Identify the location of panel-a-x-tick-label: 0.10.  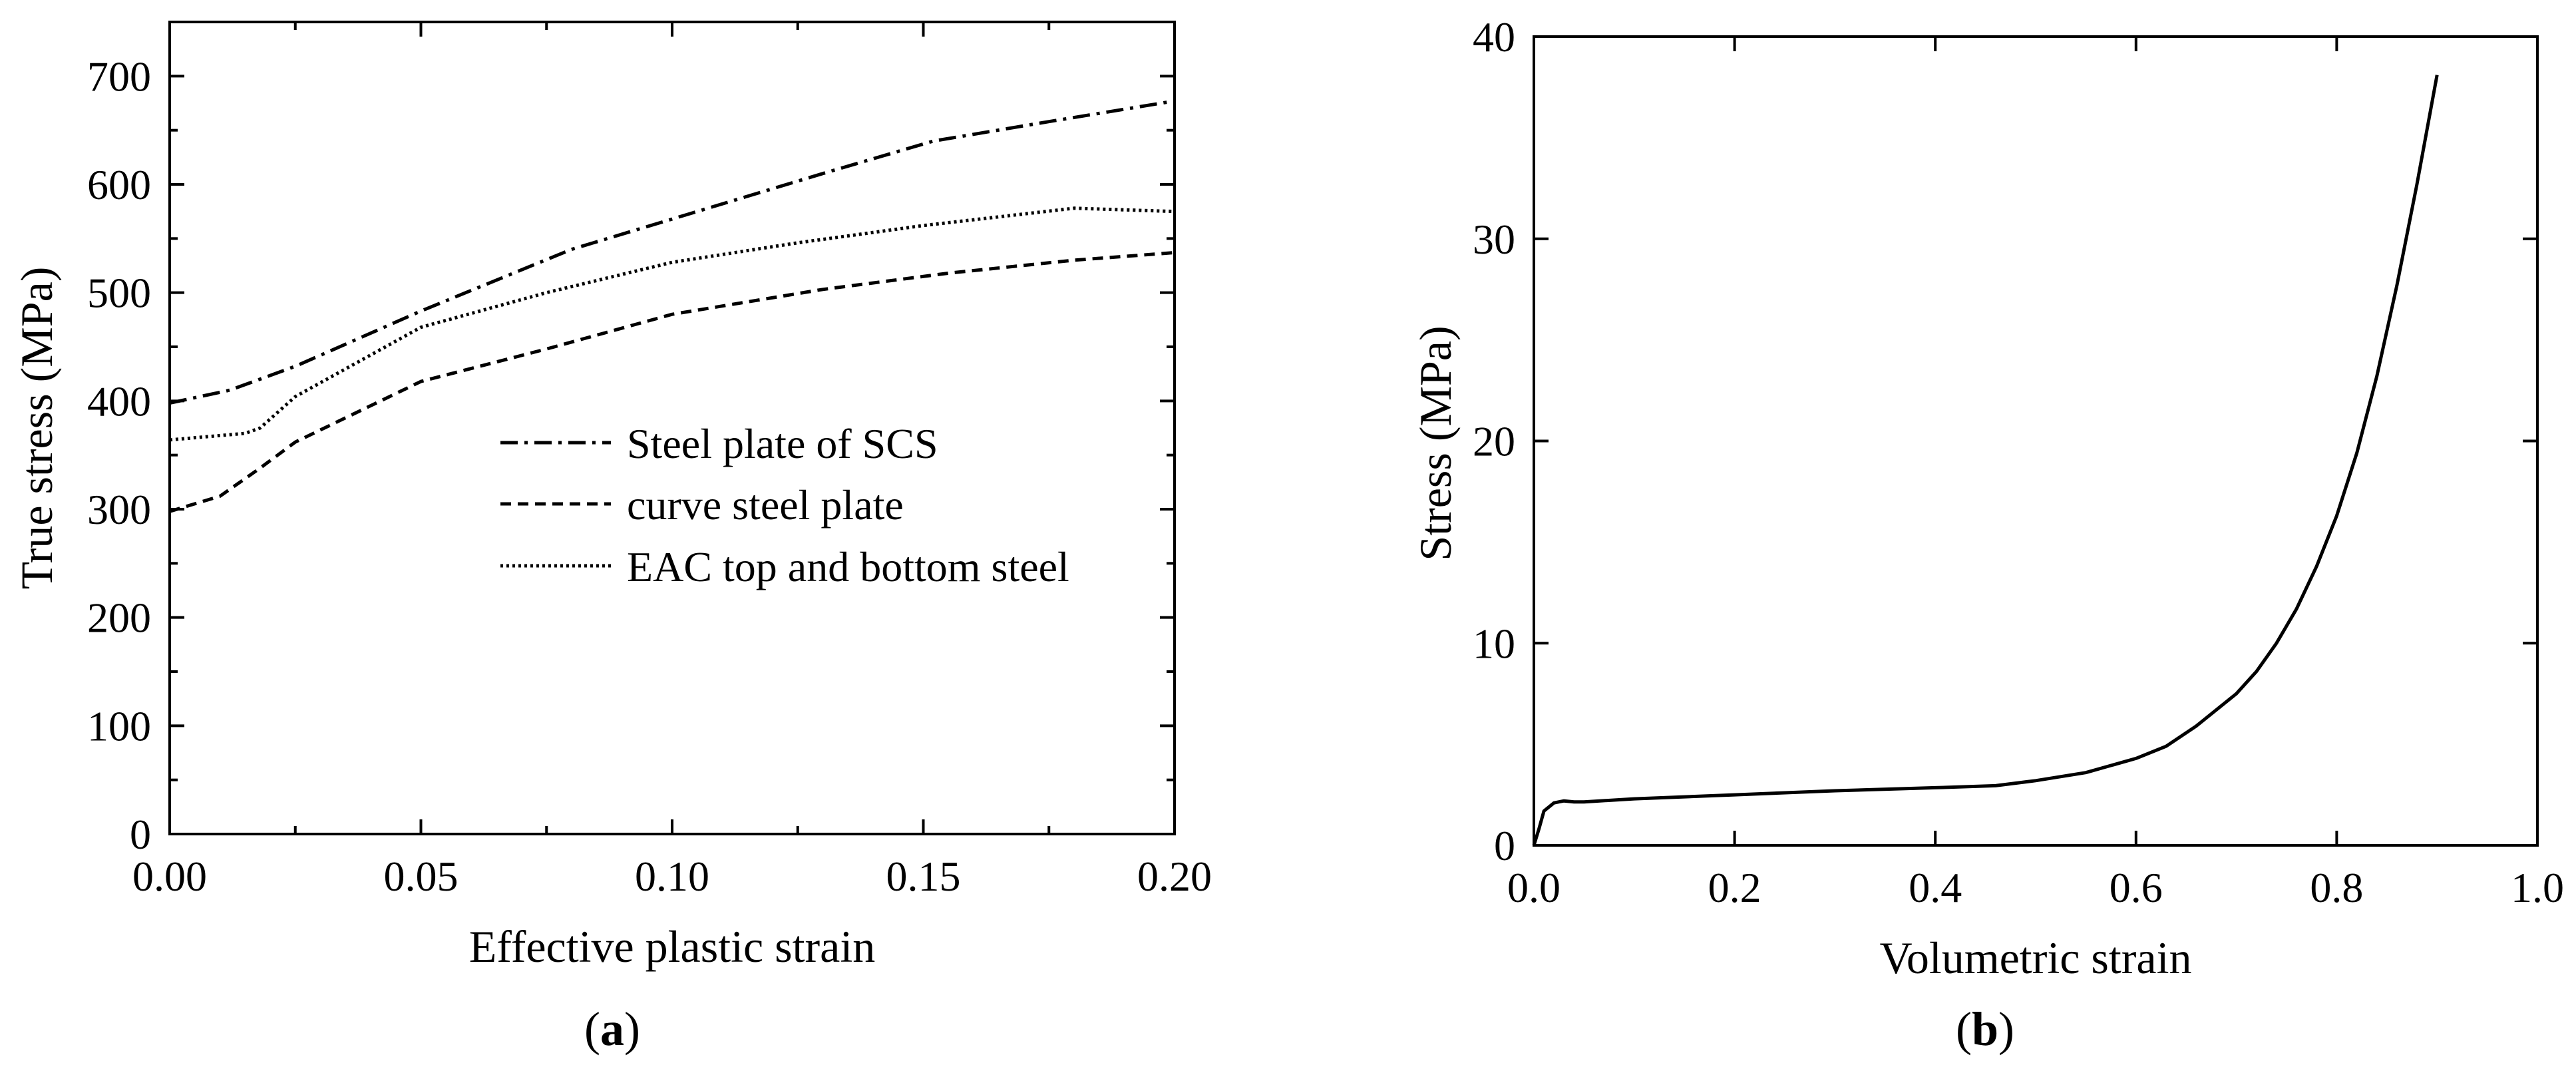
(672, 876).